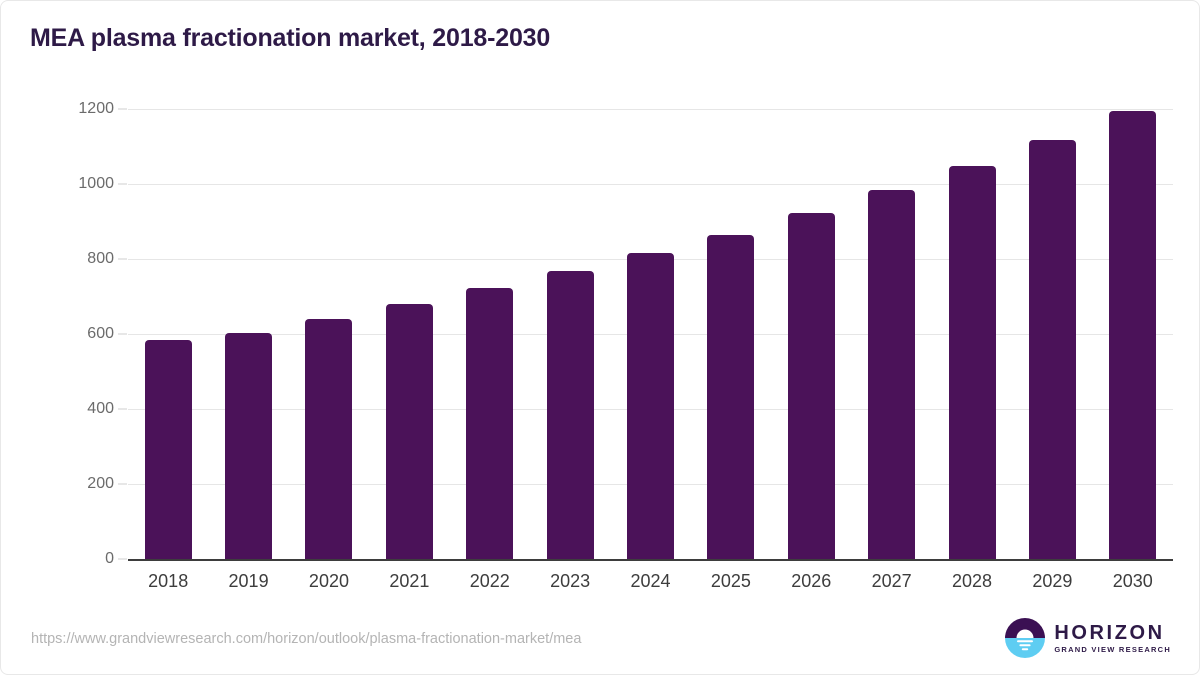 Image resolution: width=1200 pixels, height=675 pixels. I want to click on logo-wordmark: HORIZON, so click(1109, 632).